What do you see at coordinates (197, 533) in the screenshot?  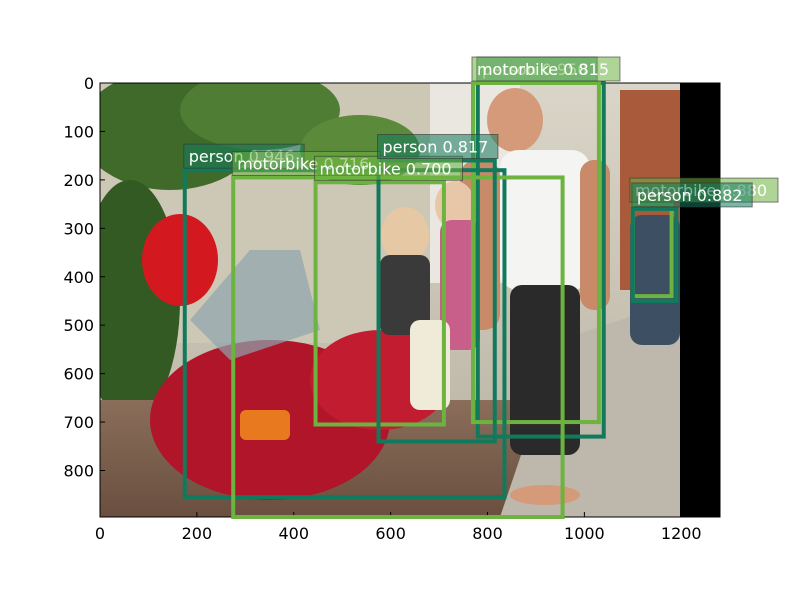 I see `x-tick-label: 200` at bounding box center [197, 533].